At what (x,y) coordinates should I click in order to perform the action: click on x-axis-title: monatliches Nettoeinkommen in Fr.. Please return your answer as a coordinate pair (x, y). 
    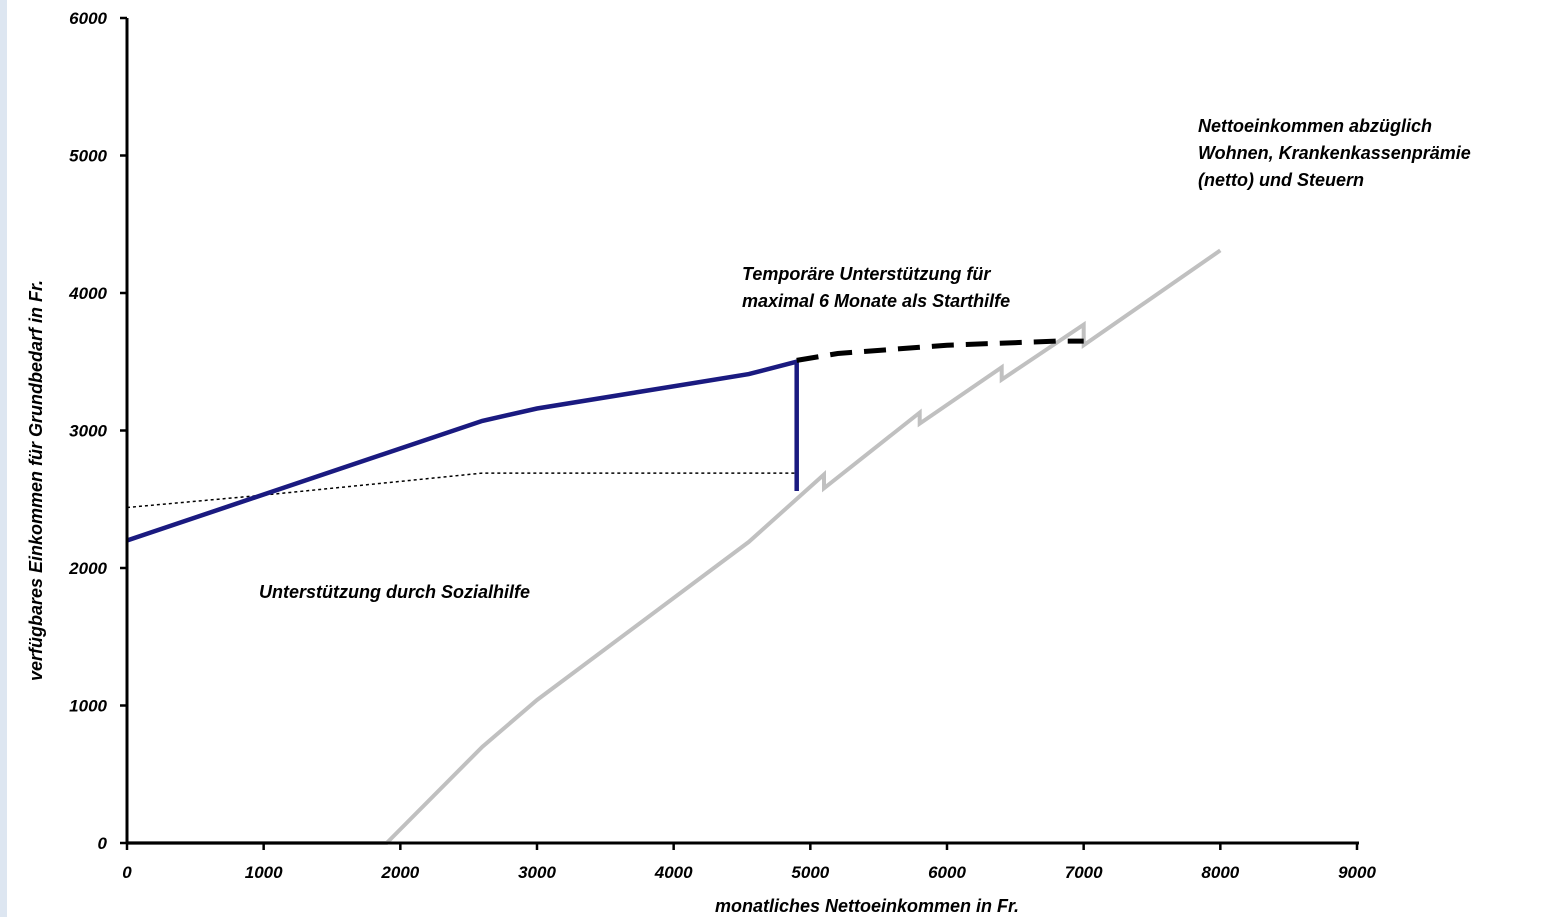
    Looking at the image, I should click on (867, 906).